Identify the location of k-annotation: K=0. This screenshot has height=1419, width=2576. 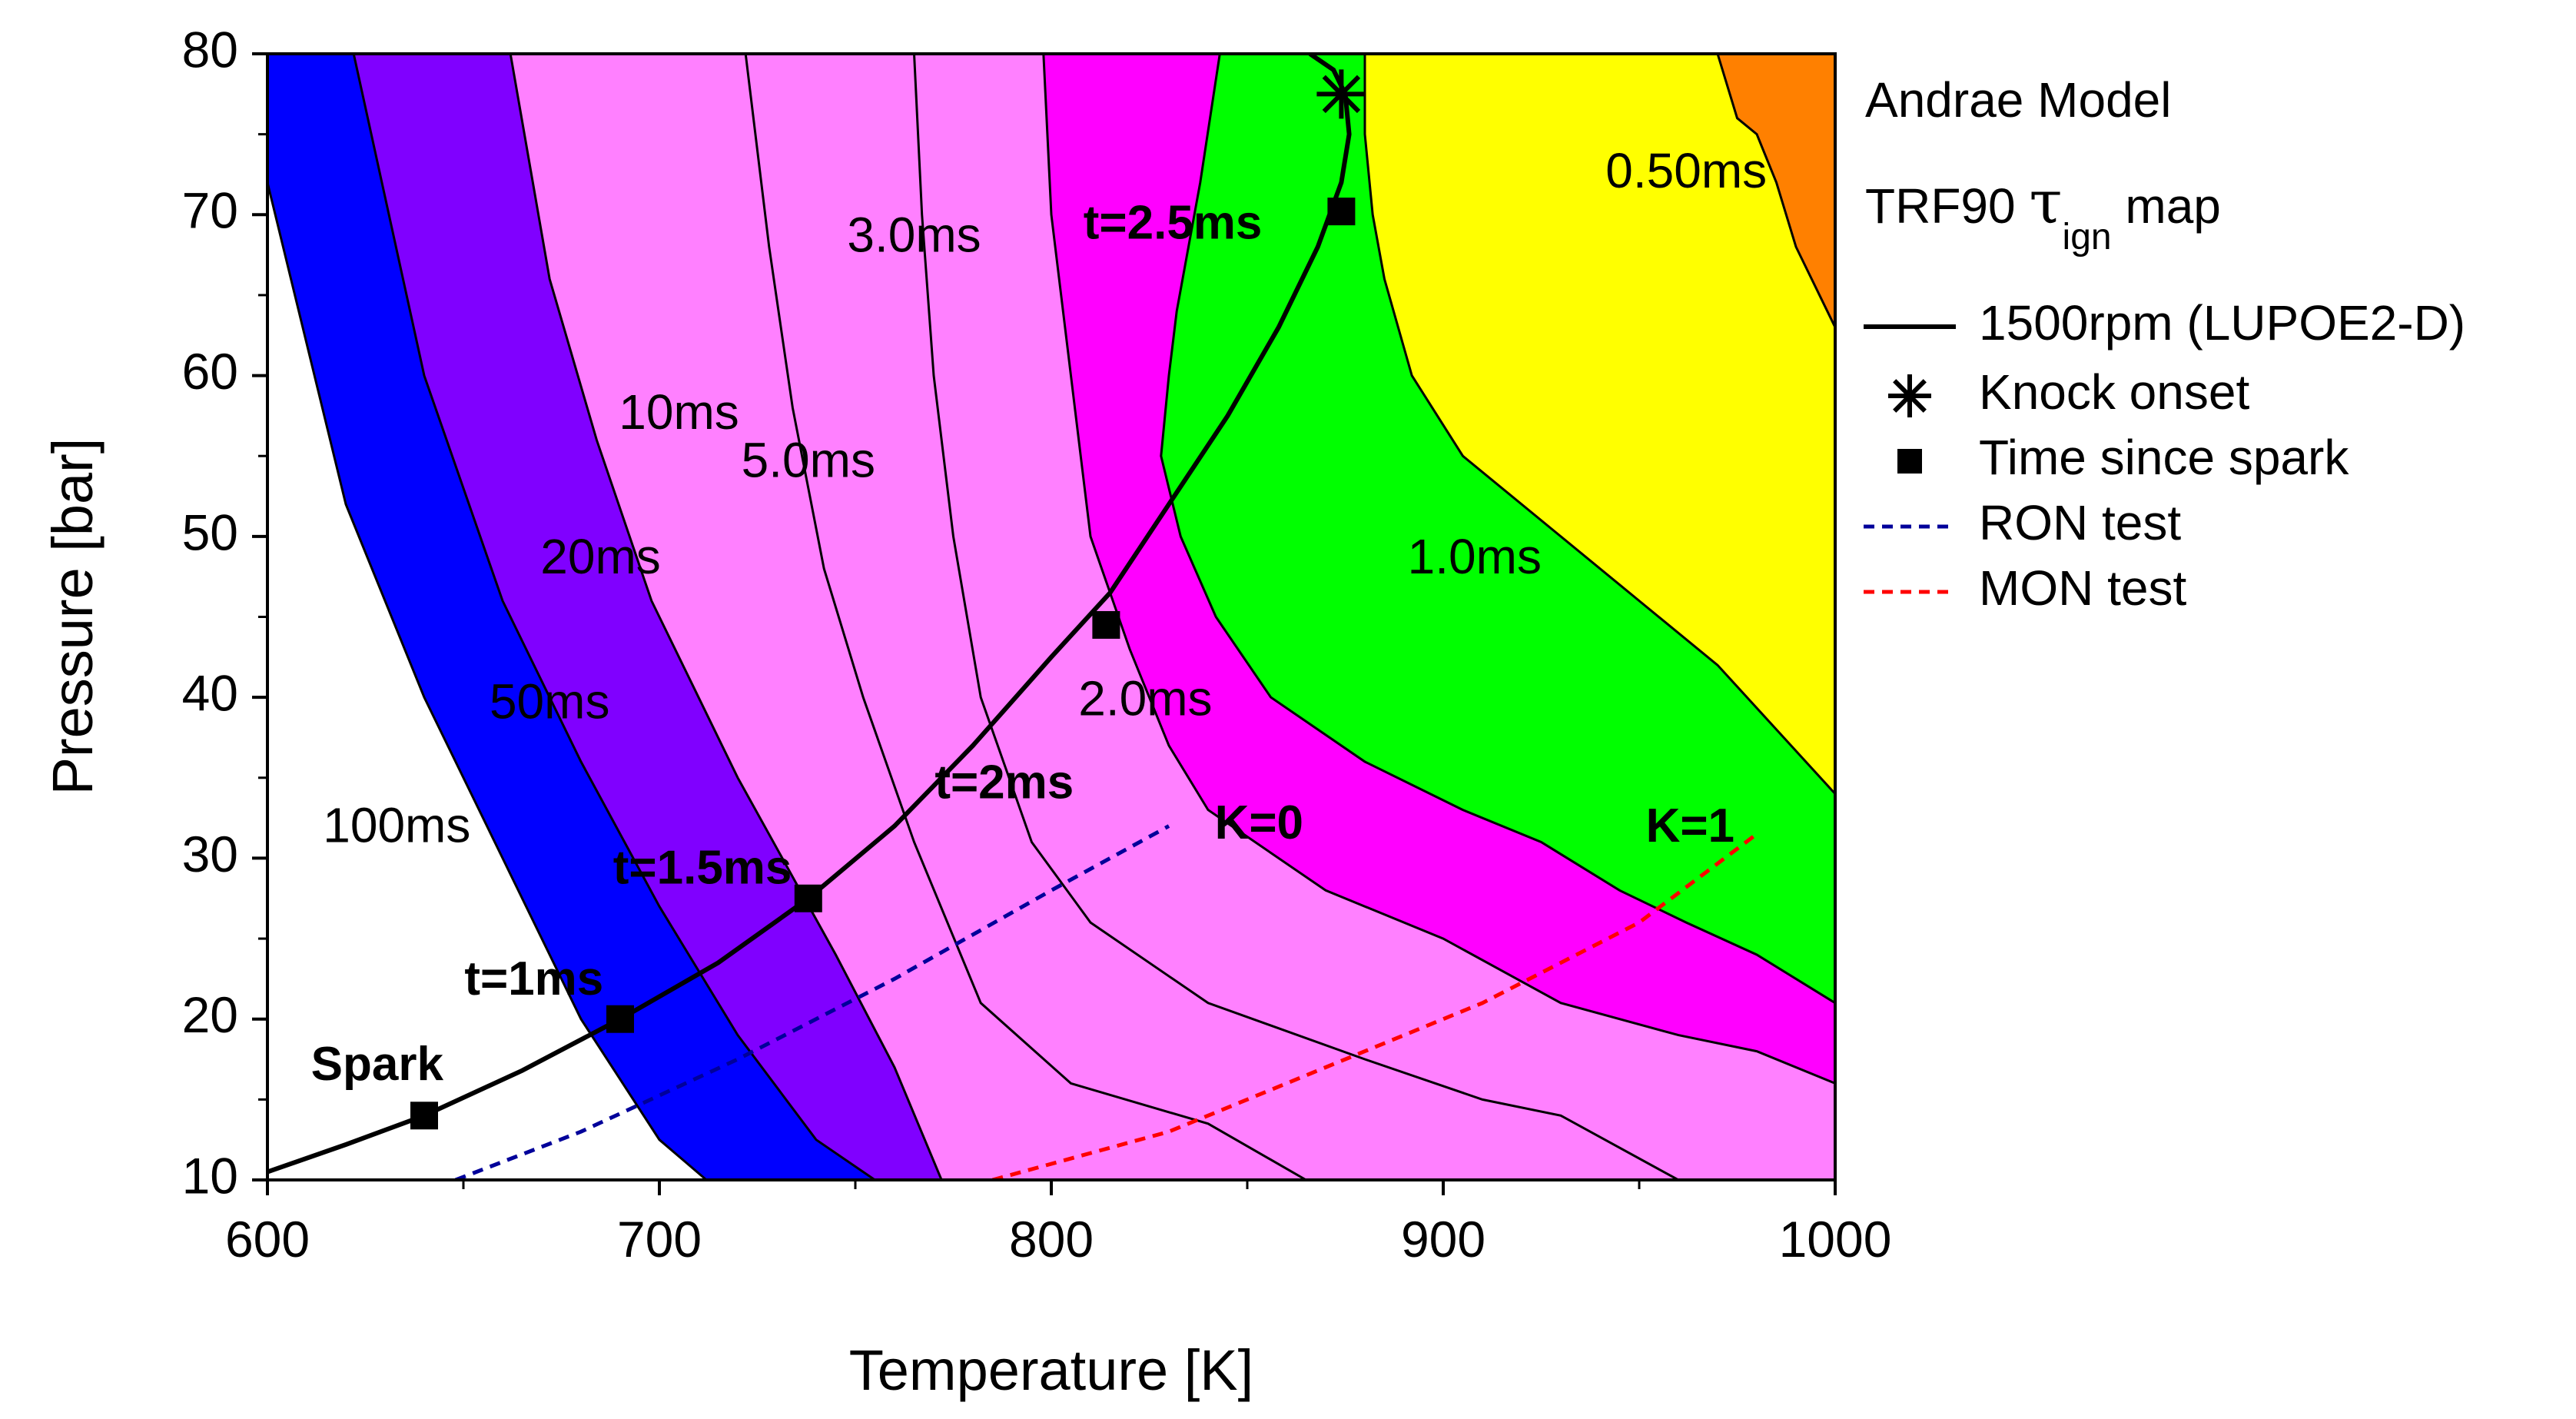
(1259, 822).